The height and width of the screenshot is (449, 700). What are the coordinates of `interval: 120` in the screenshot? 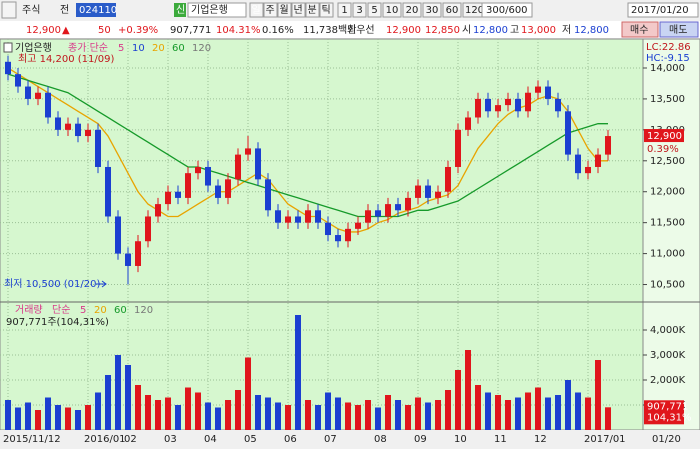 It's located at (474, 10).